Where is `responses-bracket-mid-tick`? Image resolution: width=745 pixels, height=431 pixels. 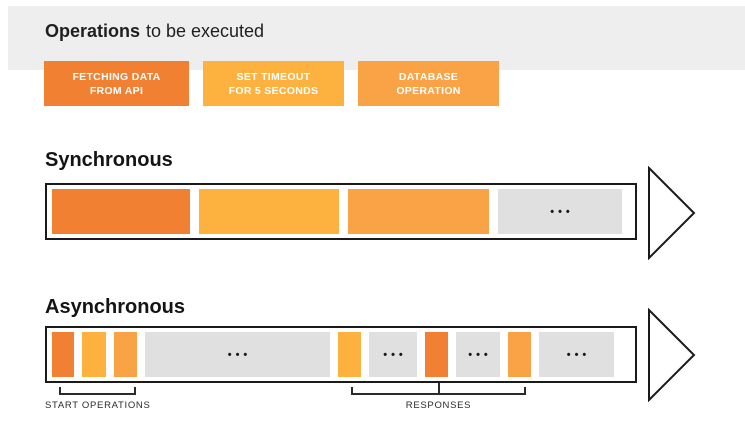 responses-bracket-mid-tick is located at coordinates (438, 388).